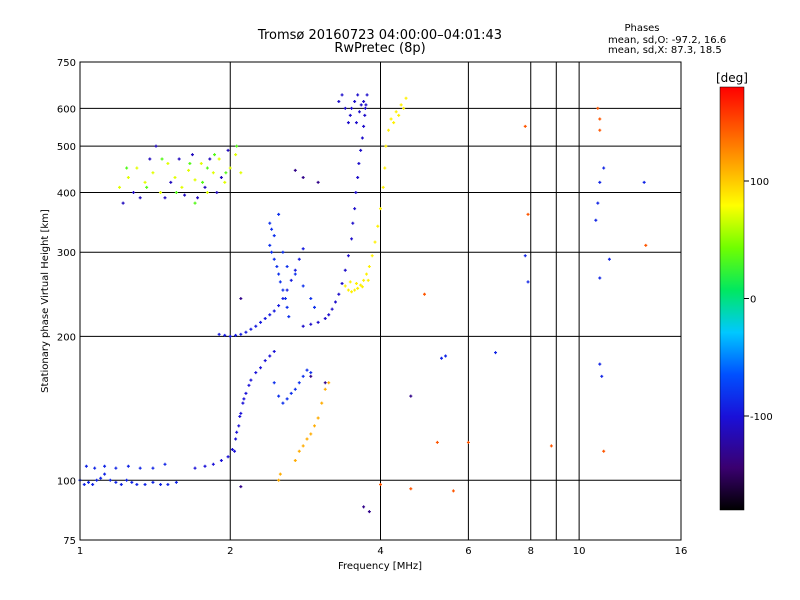 Image resolution: width=800 pixels, height=600 pixels. I want to click on colorbar-tick-label-0: 100, so click(759, 182).